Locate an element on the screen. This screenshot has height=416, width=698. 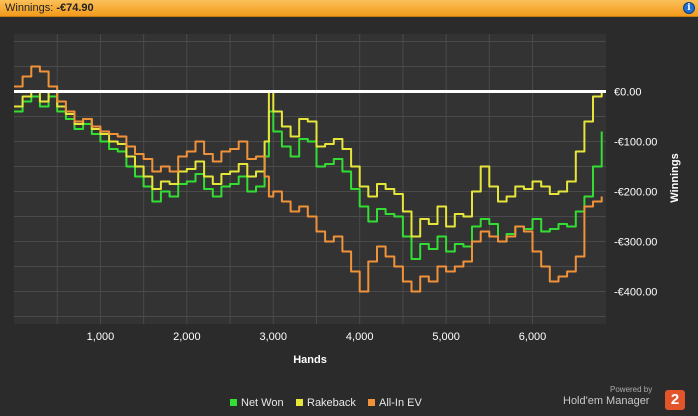
y-tick-label: -€200.00 is located at coordinates (635, 193).